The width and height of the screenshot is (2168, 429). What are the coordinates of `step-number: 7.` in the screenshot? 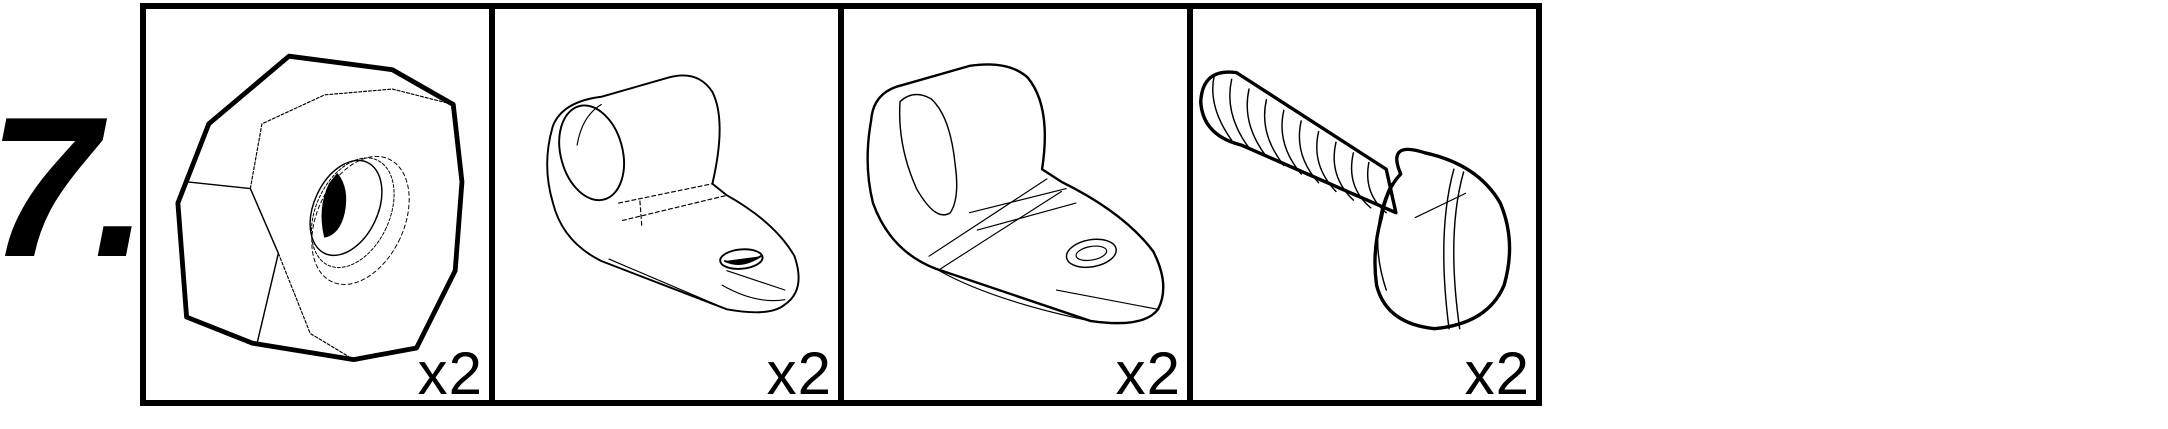 It's located at (74, 187).